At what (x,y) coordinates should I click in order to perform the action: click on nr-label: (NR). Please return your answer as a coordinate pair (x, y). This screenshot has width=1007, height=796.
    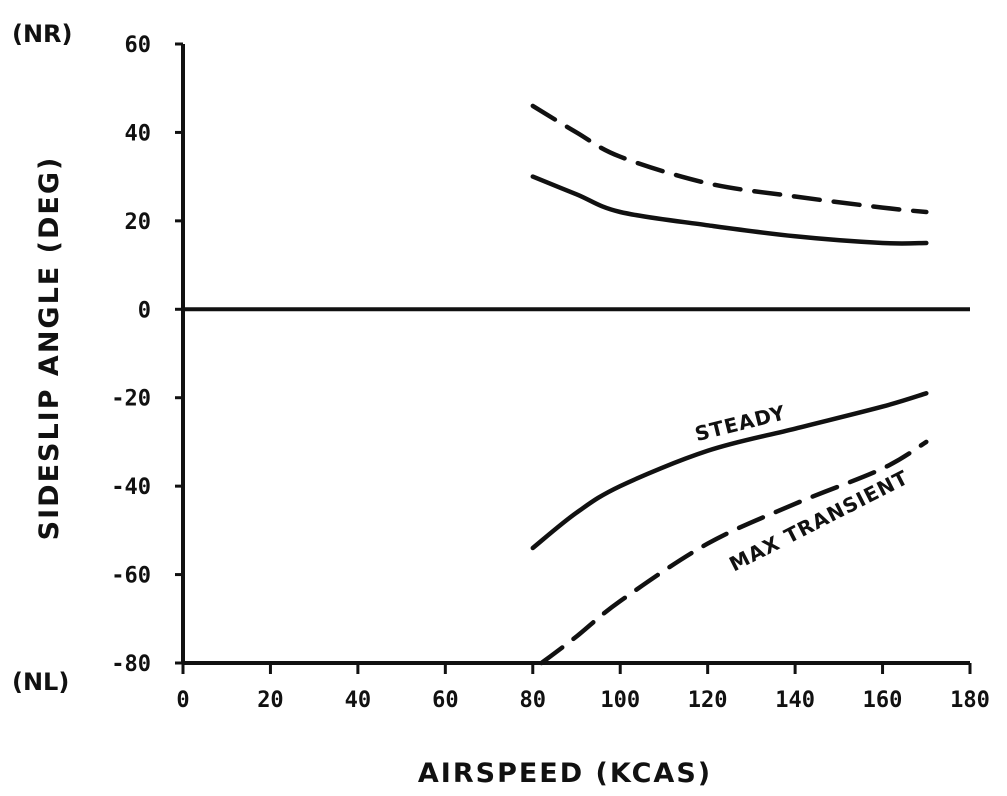
    Looking at the image, I should click on (42, 34).